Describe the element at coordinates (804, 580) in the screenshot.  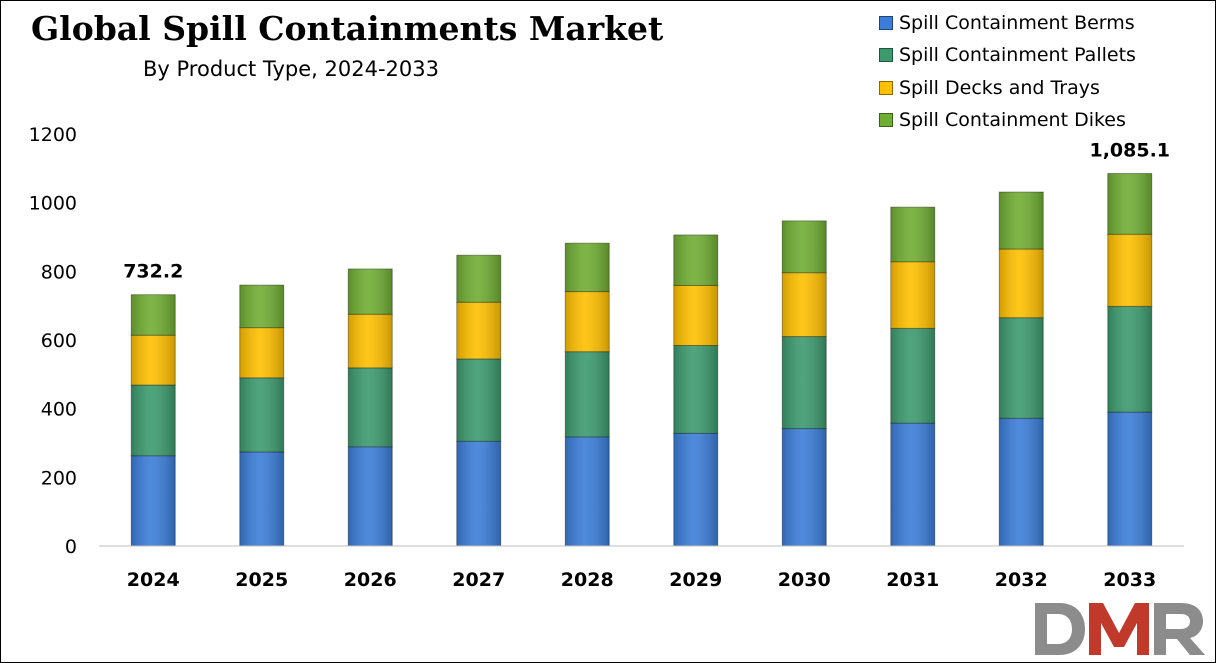
I see `x-tick-label: 2030` at that location.